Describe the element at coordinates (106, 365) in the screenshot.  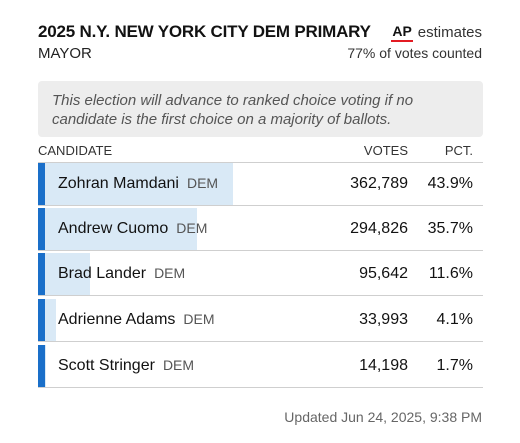
I see `candidate-name: Scott Stringer` at that location.